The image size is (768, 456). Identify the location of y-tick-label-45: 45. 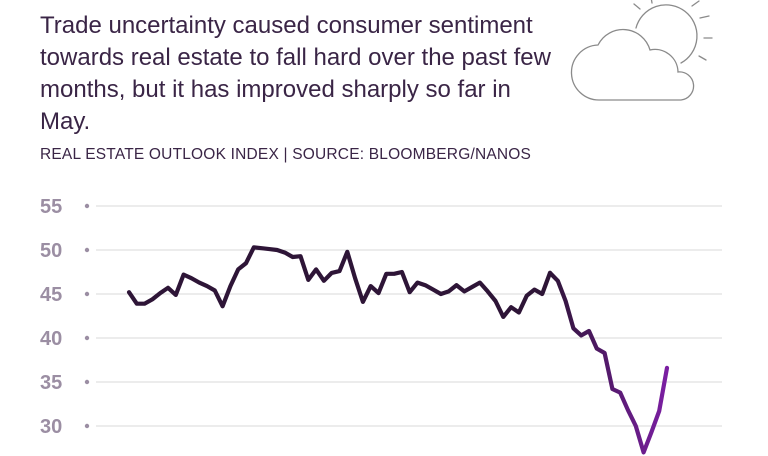
(51, 295).